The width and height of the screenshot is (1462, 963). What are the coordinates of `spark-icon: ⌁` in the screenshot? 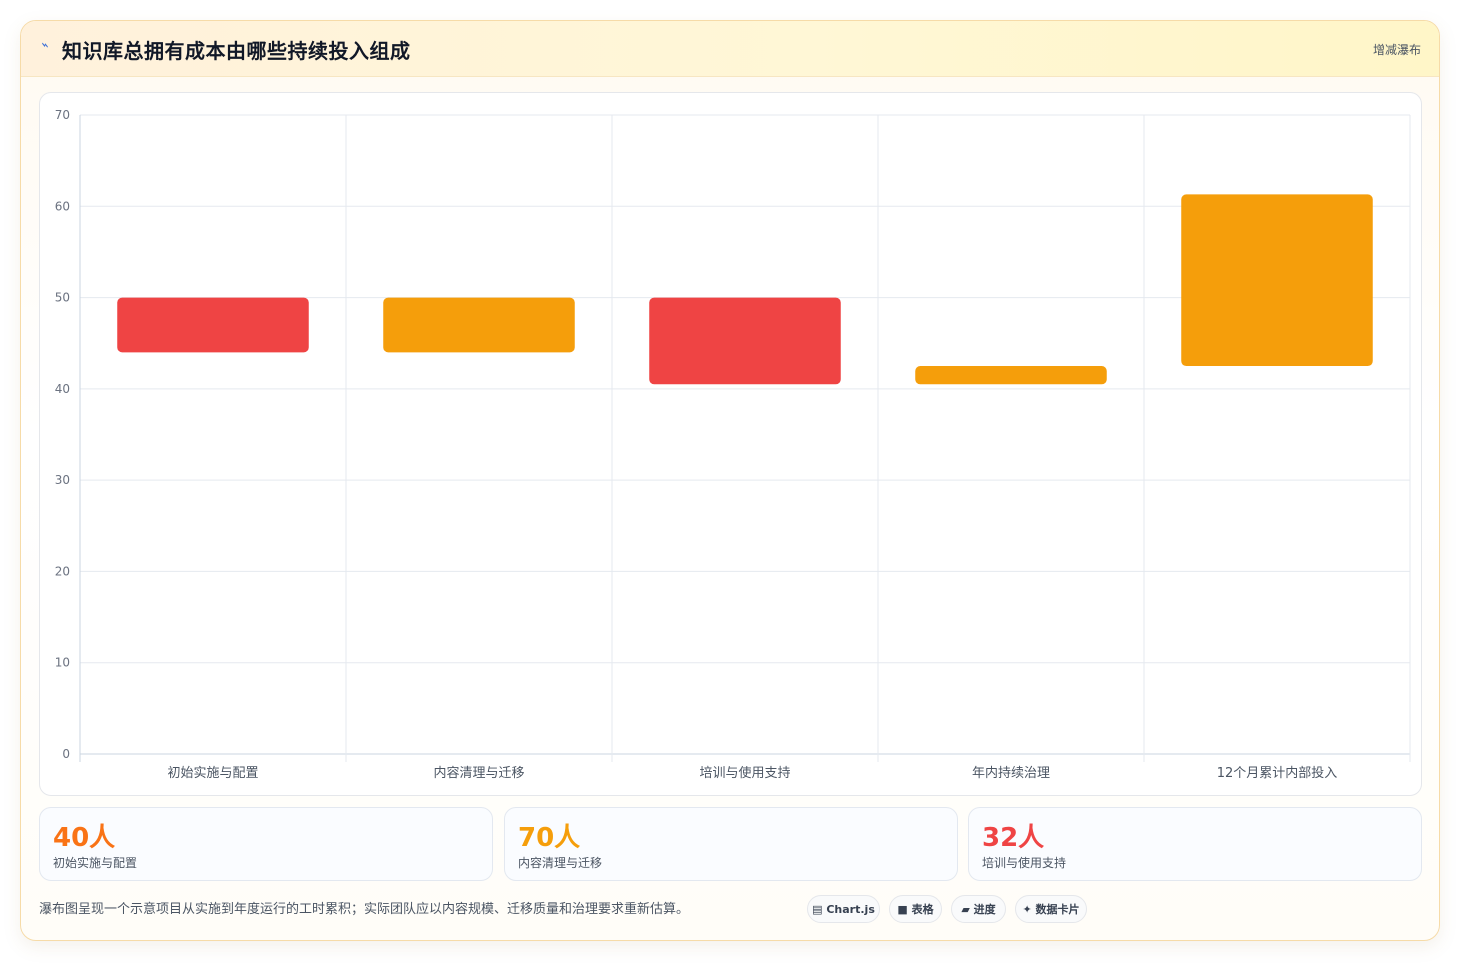 It's located at (45, 45).